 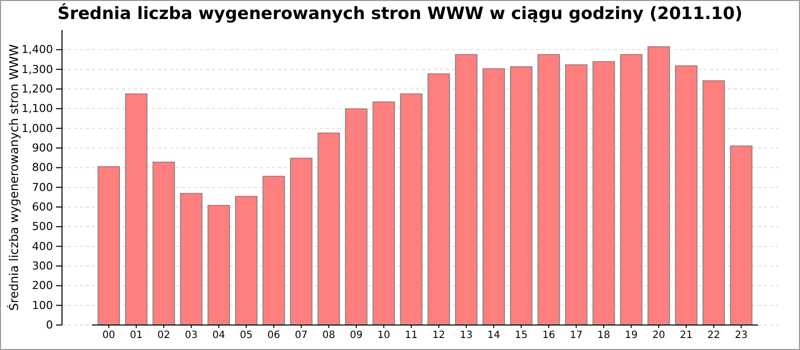 I want to click on y-tick-label: 1,000, so click(x=37, y=128).